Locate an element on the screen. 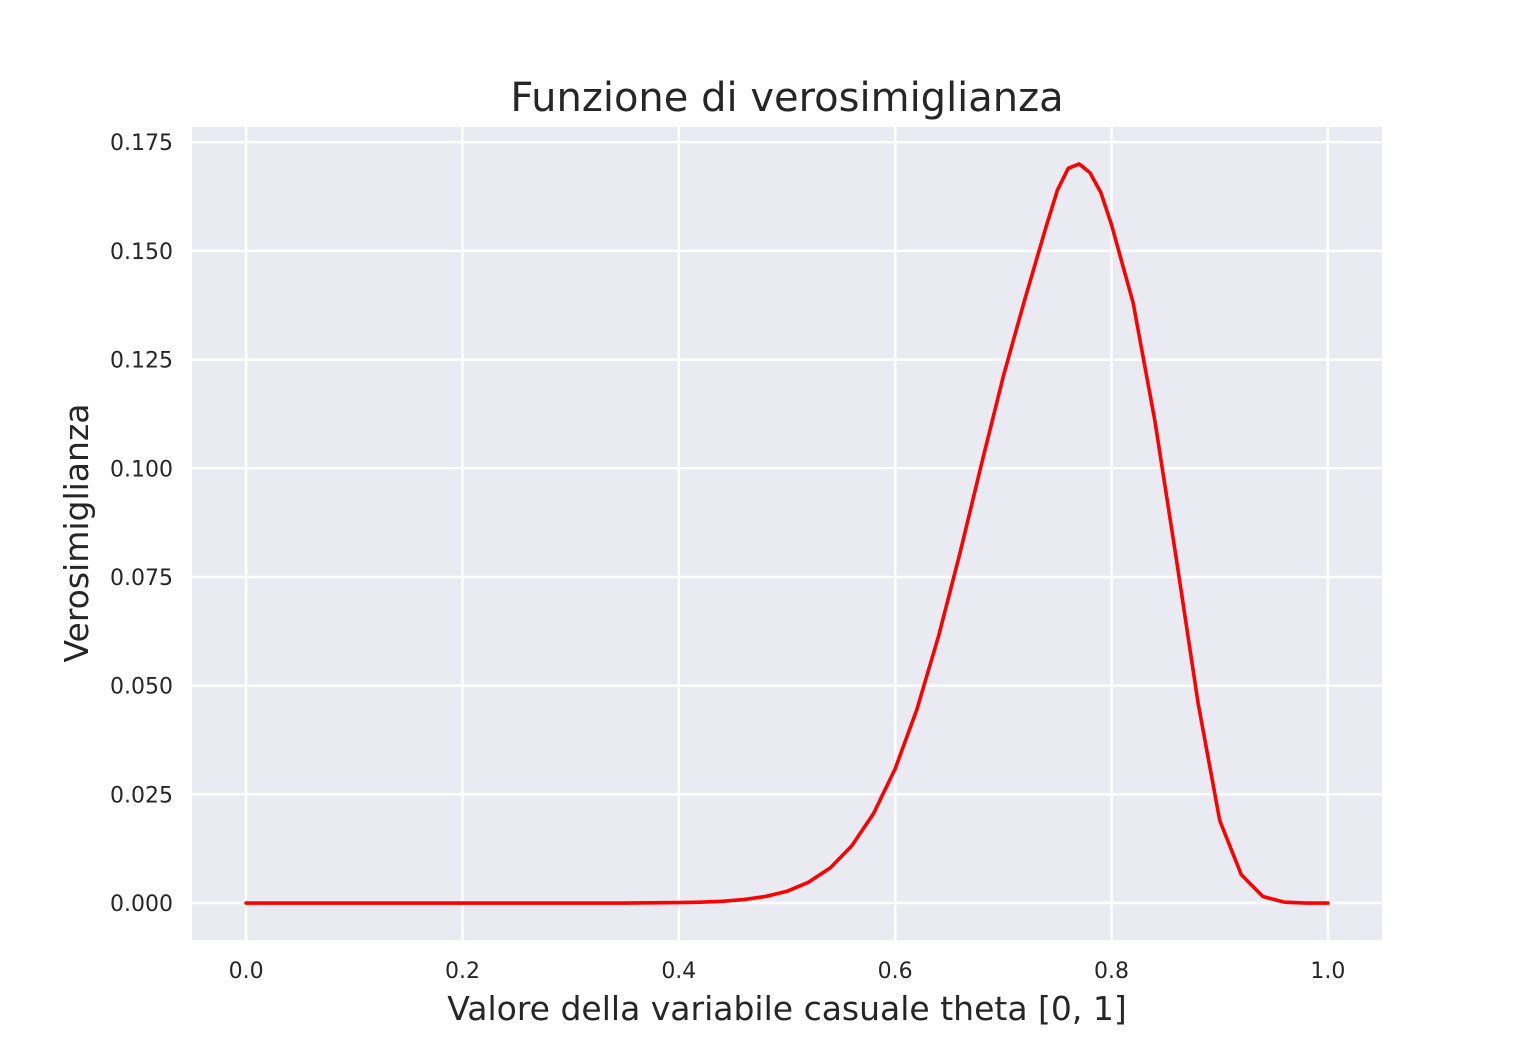 Image resolution: width=1536 pixels, height=1056 pixels. chart-title: Funzione di verosimiglianza is located at coordinates (786, 98).